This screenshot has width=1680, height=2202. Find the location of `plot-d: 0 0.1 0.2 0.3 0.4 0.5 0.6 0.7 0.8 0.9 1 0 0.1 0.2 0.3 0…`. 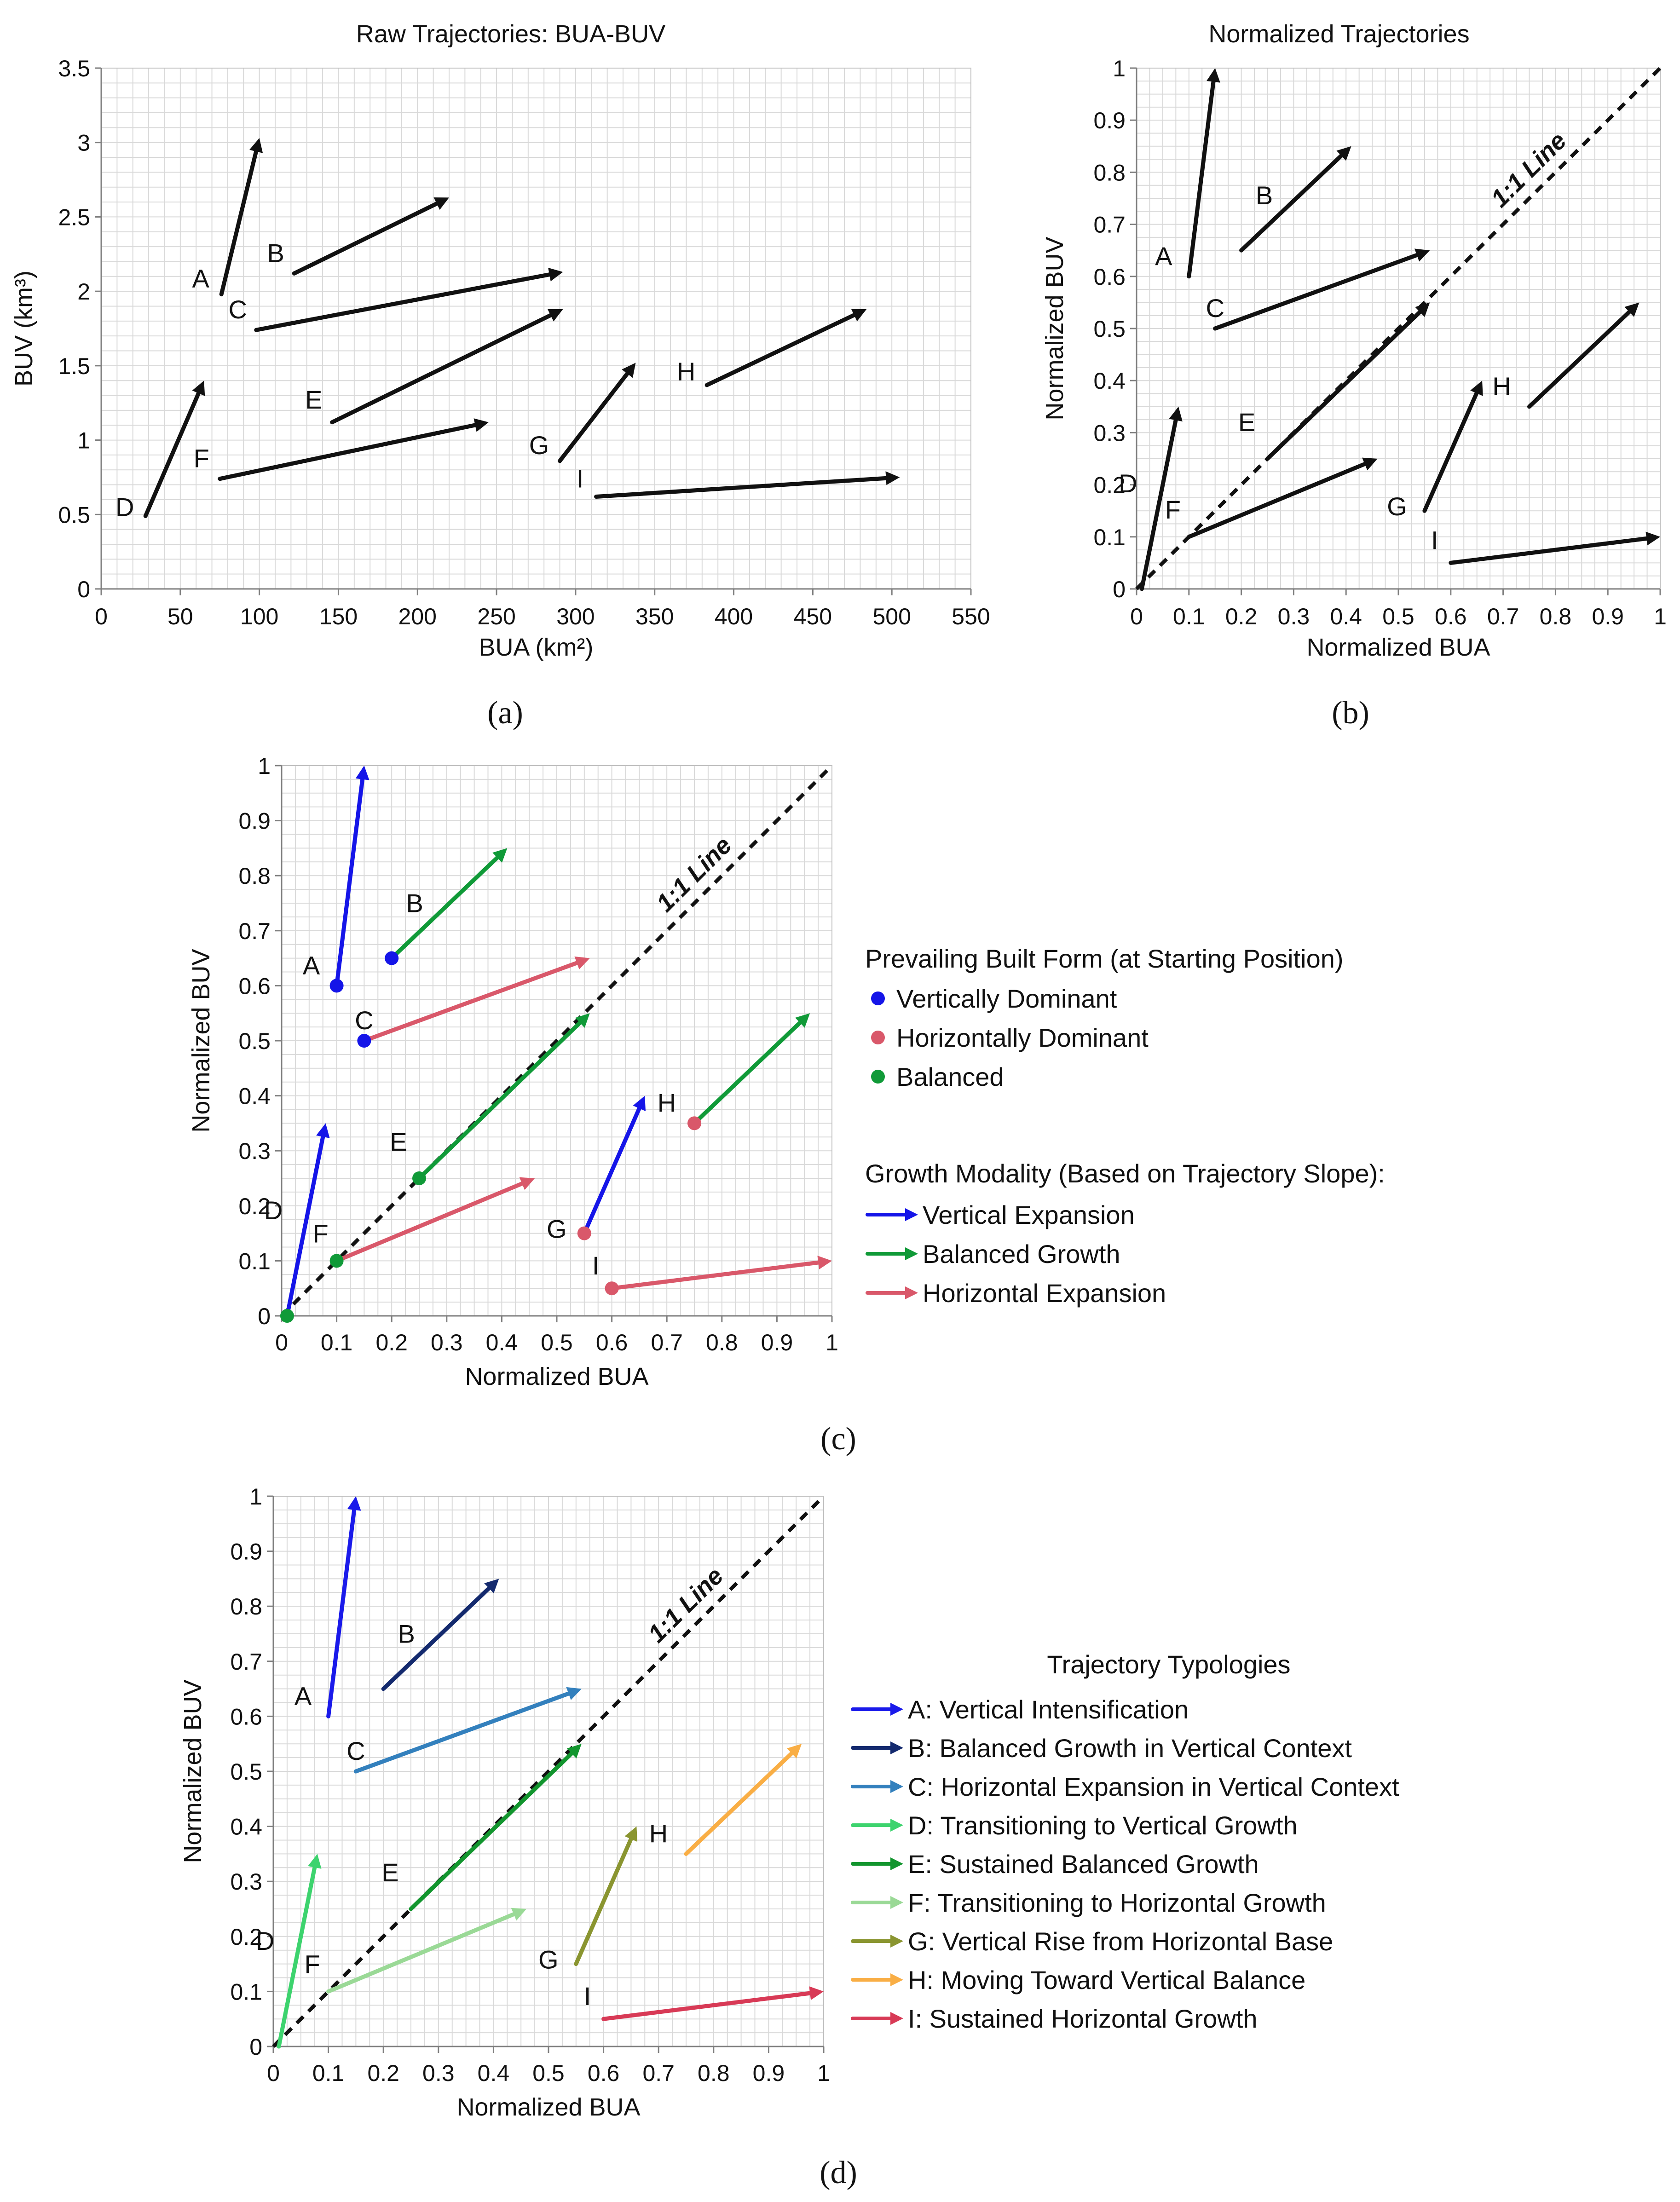

plot-d: 0 0.1 0.2 0.3 0.4 0.5 0.6 0.7 0.8 0.9 1 0 0.1 0.2 0.3 0… is located at coordinates (504, 1802).